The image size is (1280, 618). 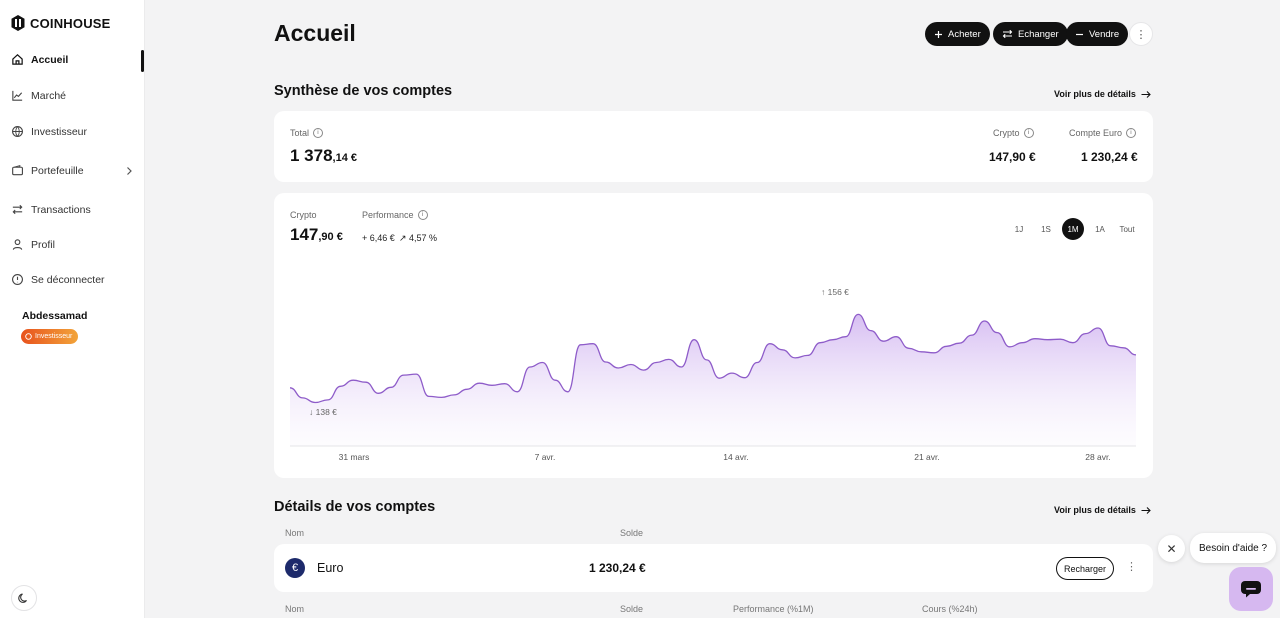 What do you see at coordinates (330, 568) in the screenshot?
I see `account-name: Euro` at bounding box center [330, 568].